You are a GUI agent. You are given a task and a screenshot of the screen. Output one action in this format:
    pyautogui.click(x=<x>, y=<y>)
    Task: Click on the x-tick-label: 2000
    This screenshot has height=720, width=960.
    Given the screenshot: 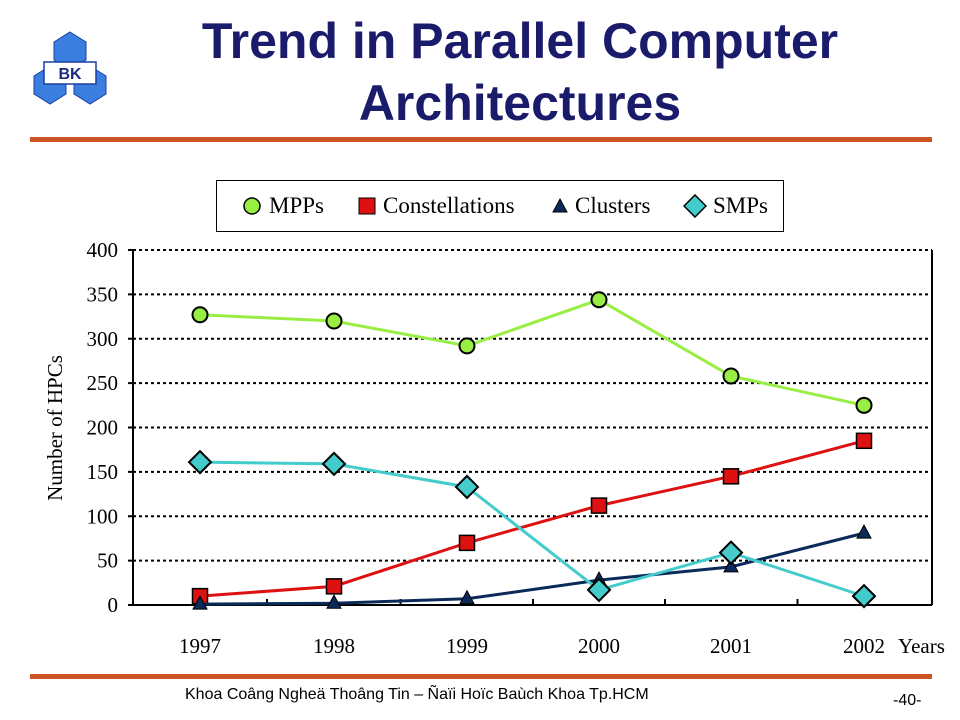 What is the action you would take?
    pyautogui.click(x=599, y=646)
    